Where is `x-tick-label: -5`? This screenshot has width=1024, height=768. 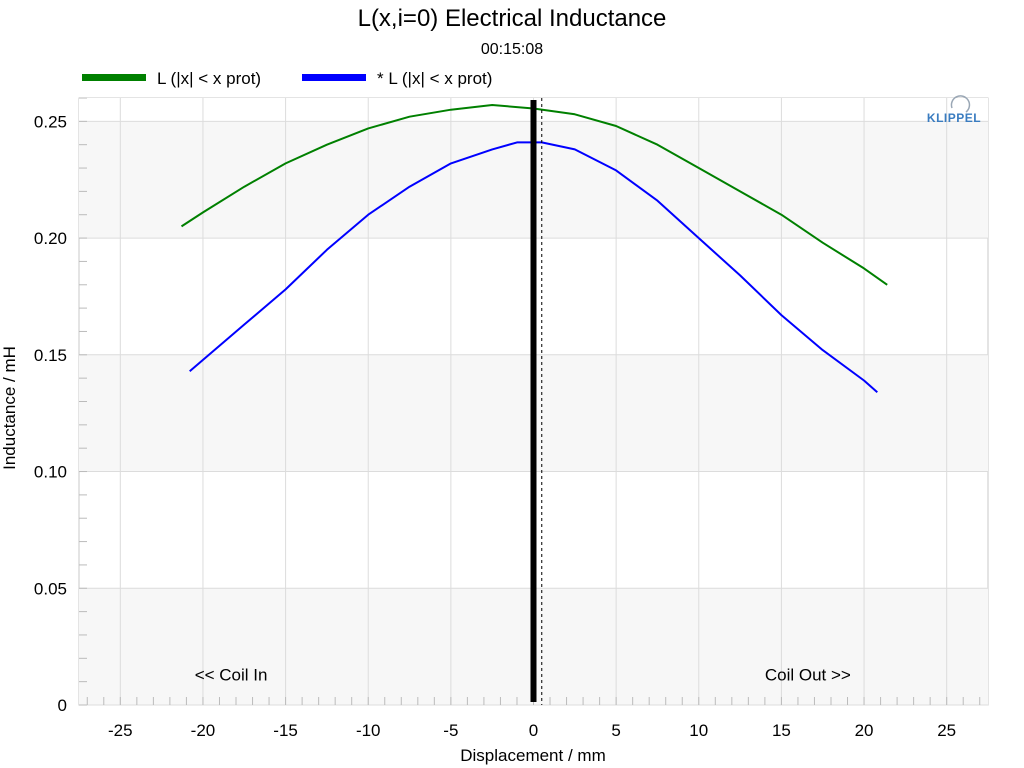 x-tick-label: -5 is located at coordinates (450, 730).